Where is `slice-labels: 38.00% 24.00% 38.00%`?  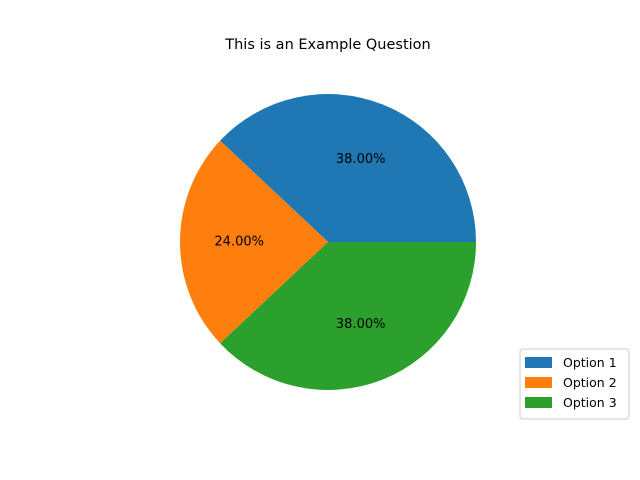 slice-labels: 38.00% 24.00% 38.00% is located at coordinates (299, 242).